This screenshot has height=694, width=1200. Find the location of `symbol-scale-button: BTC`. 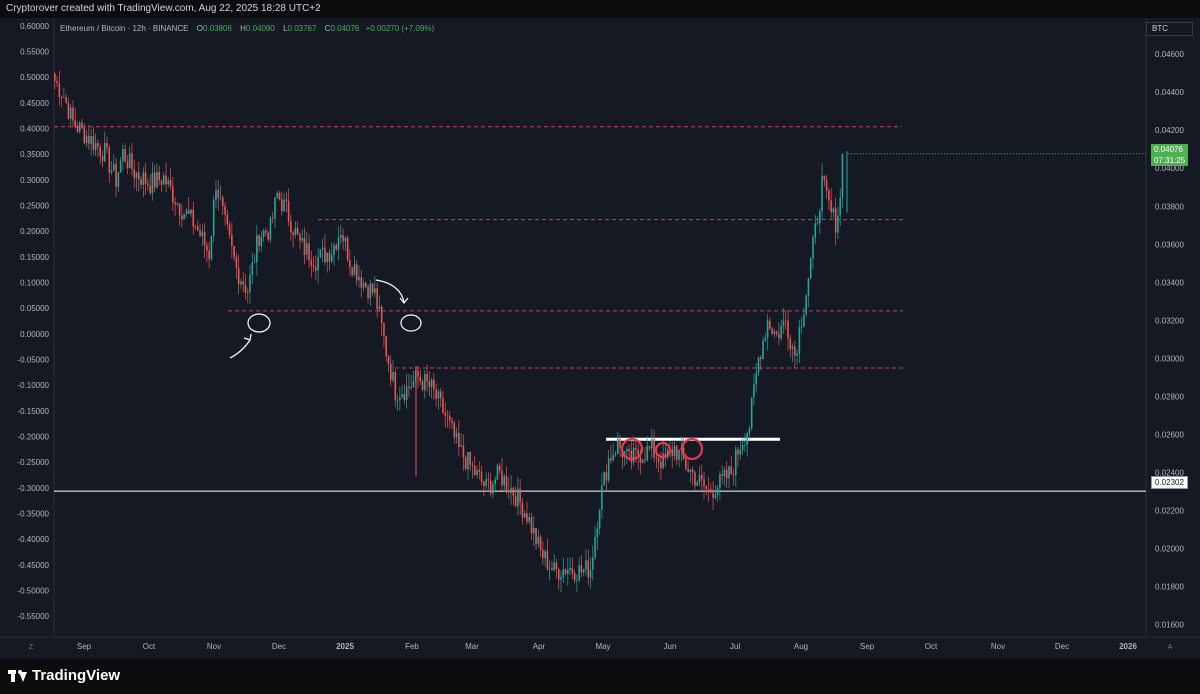

symbol-scale-button: BTC is located at coordinates (1169, 29).